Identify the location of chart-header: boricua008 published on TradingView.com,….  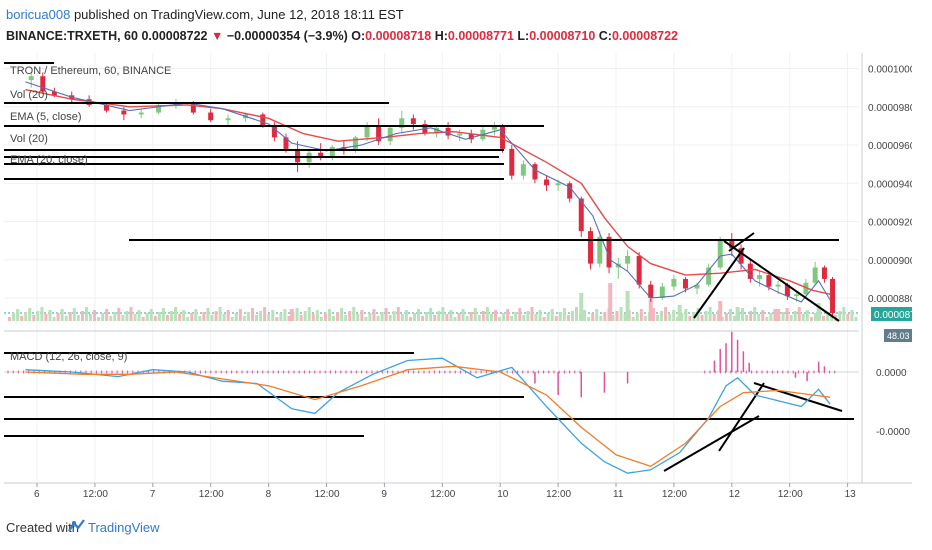
(466, 26).